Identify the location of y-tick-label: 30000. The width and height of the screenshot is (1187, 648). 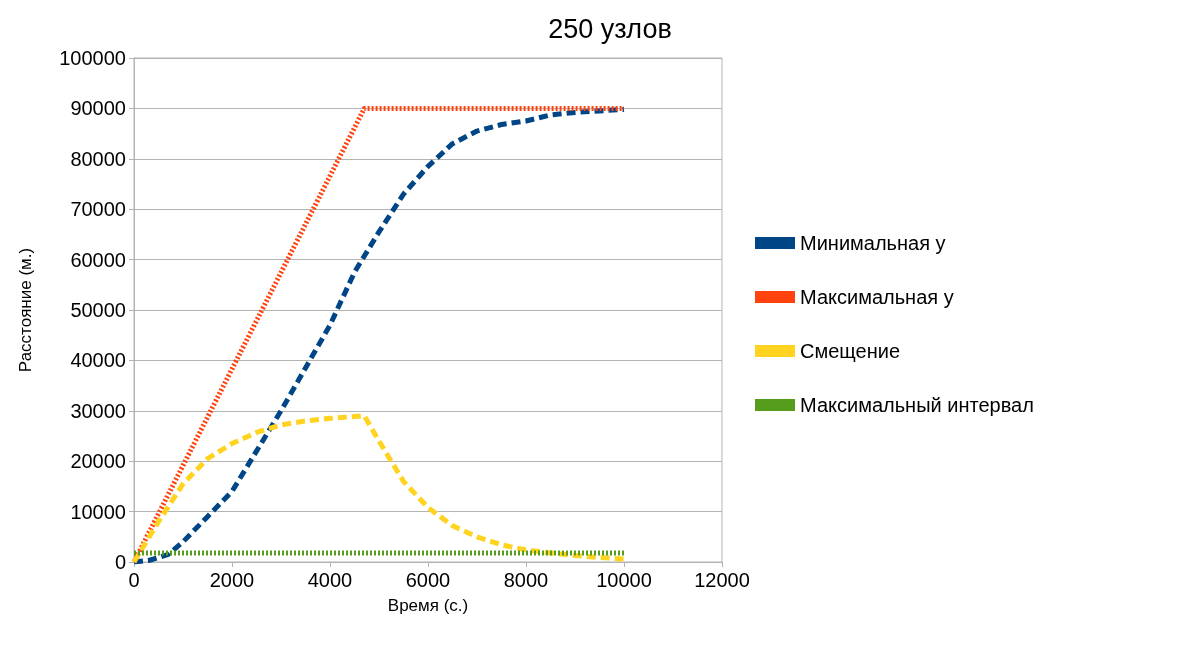
(98, 410).